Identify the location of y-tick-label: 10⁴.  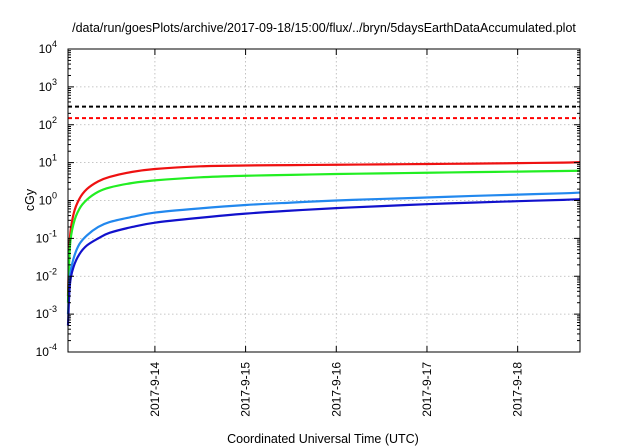
(48, 47).